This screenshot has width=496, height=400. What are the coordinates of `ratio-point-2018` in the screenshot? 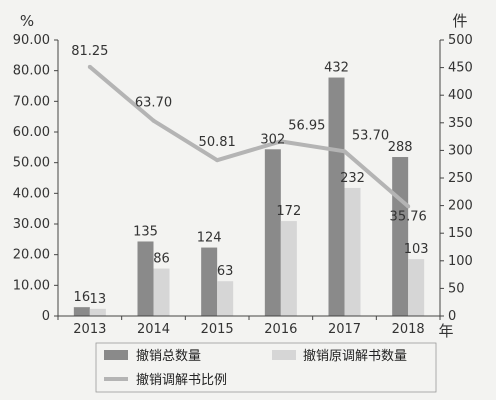 It's located at (408, 206).